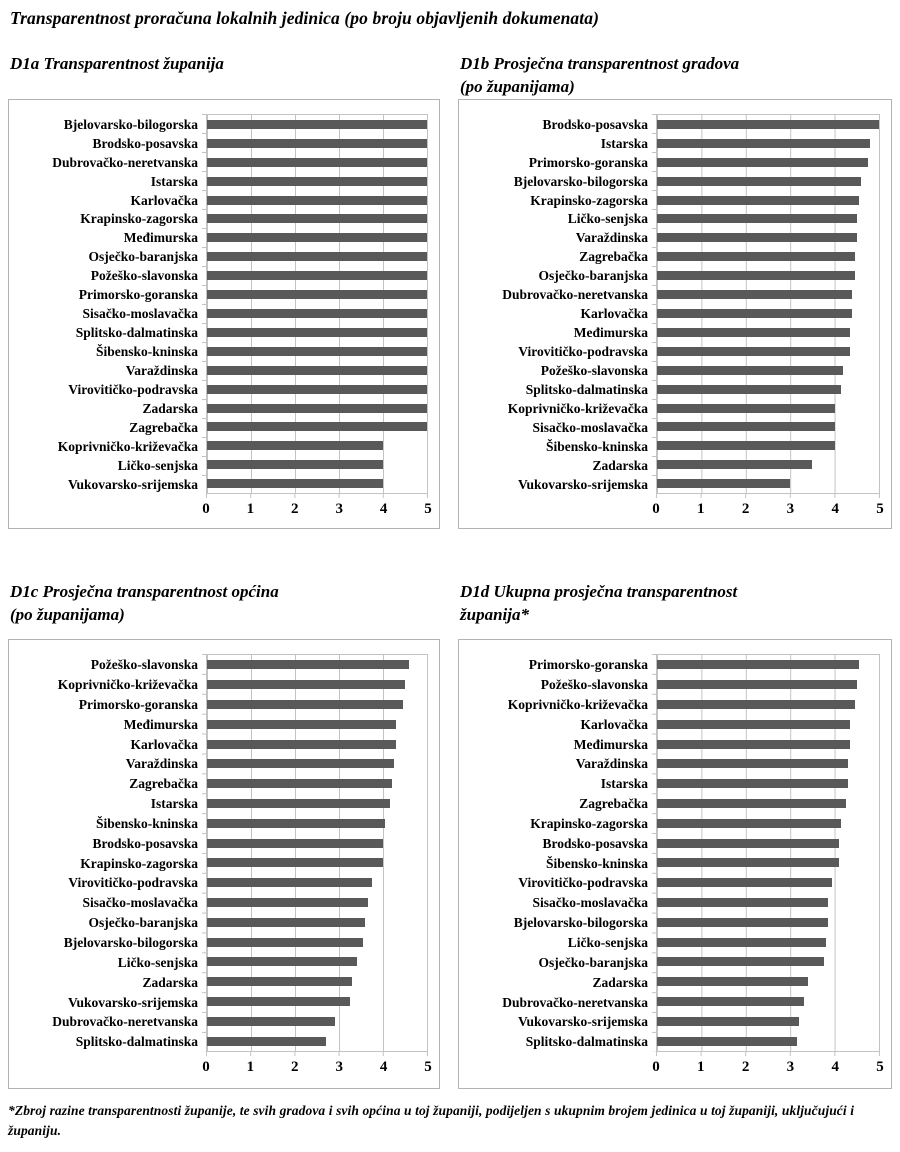  I want to click on category-label: Brodsko-posavska, so click(595, 124).